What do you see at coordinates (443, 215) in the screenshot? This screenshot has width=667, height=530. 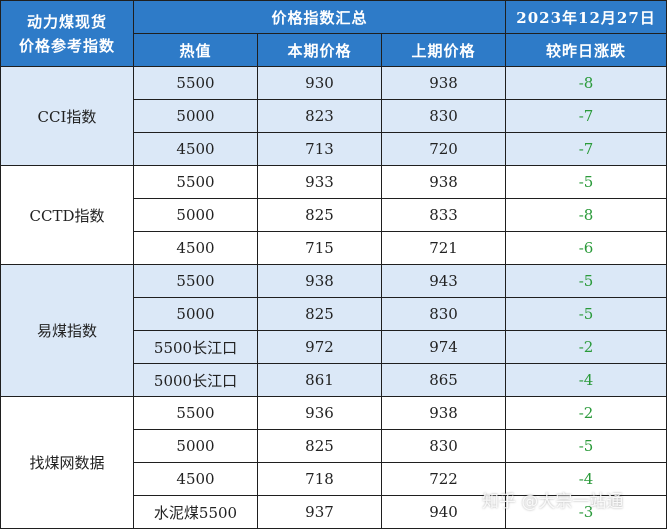 I see `previous-price-cell: 833` at bounding box center [443, 215].